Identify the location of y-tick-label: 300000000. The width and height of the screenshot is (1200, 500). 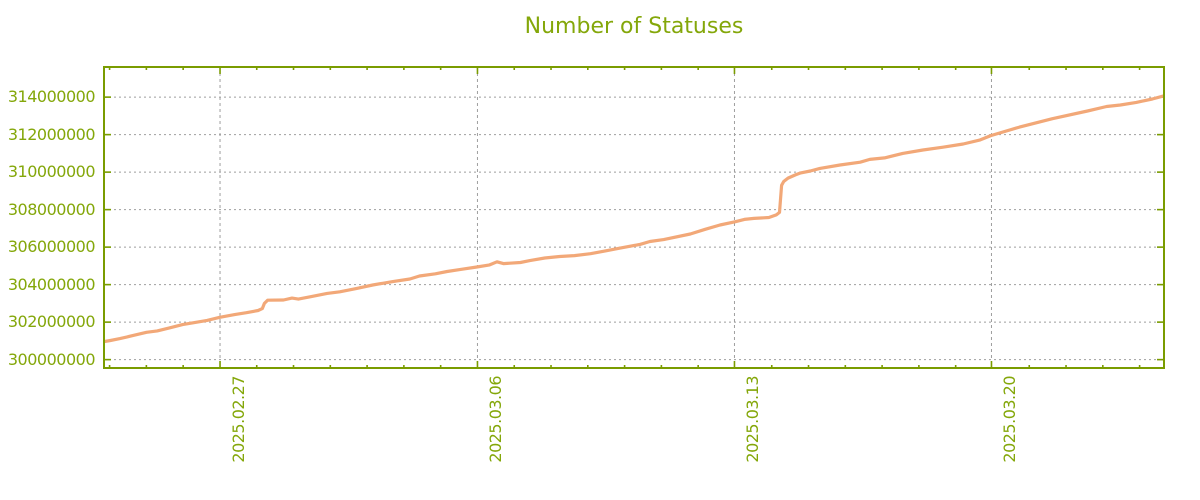
(51, 359).